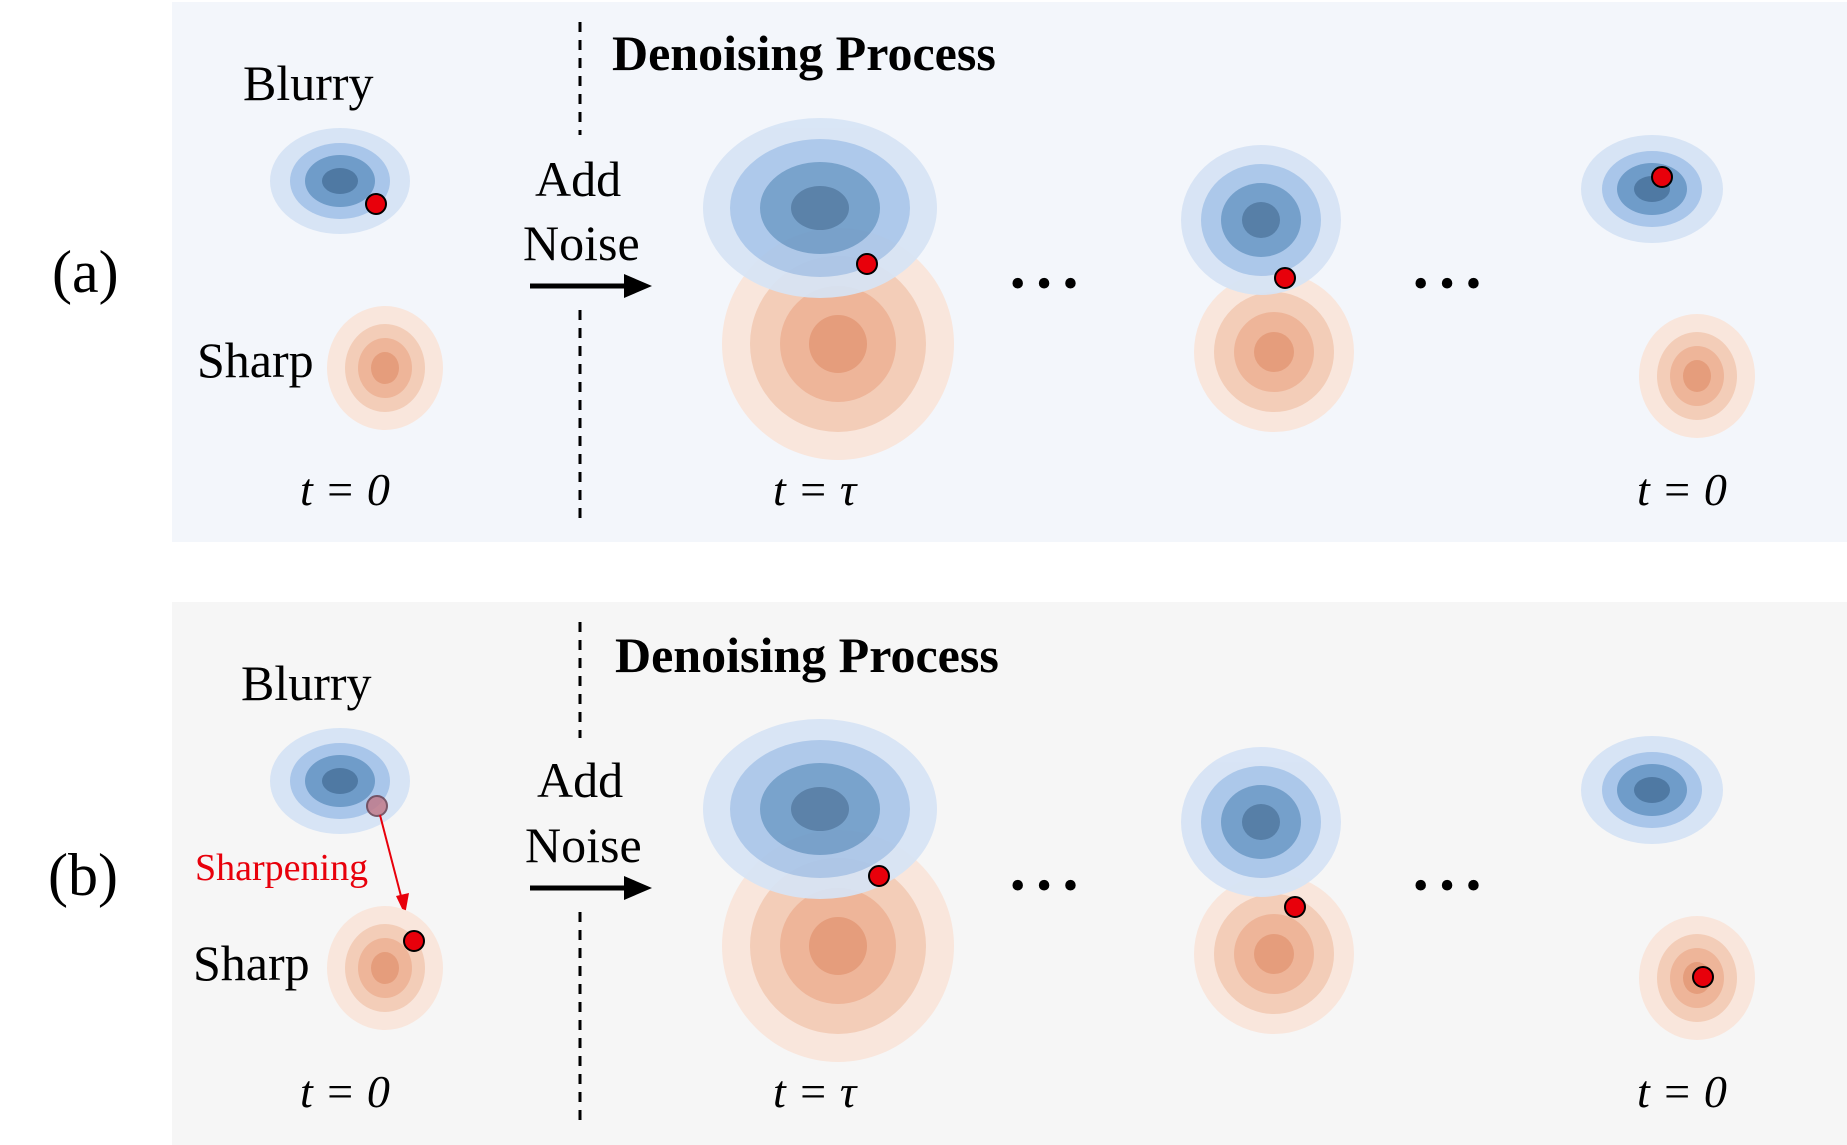 The height and width of the screenshot is (1145, 1847). Describe the element at coordinates (1274, 954) in the screenshot. I see `panel-b-mid-sharp-distribution` at that location.